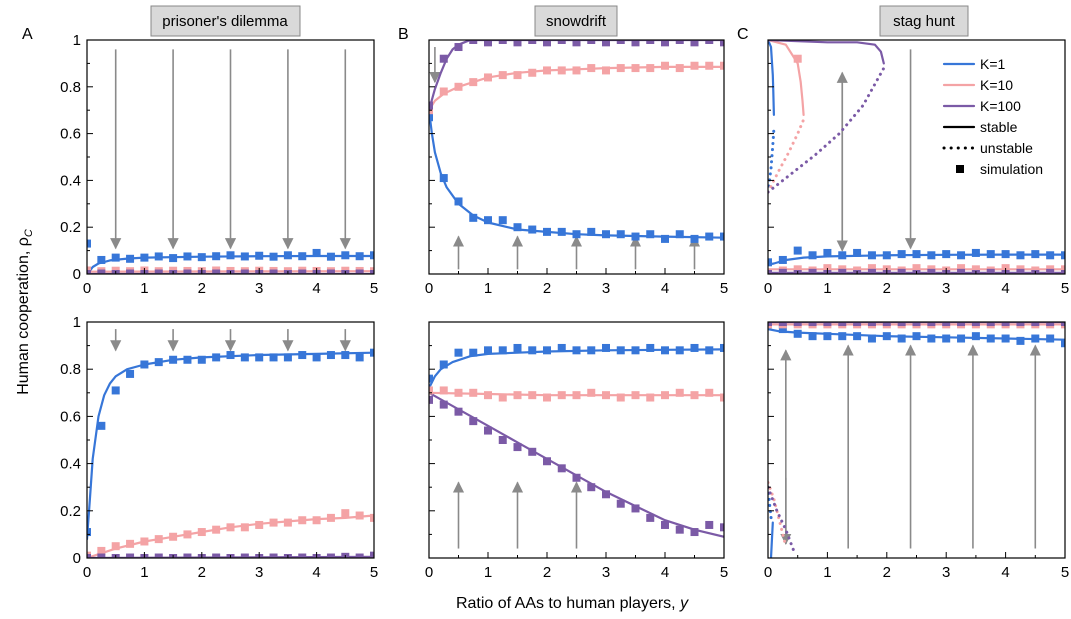 This screenshot has height=619, width=1071. Describe the element at coordinates (999, 127) in the screenshot. I see `legend-label: stable` at that location.